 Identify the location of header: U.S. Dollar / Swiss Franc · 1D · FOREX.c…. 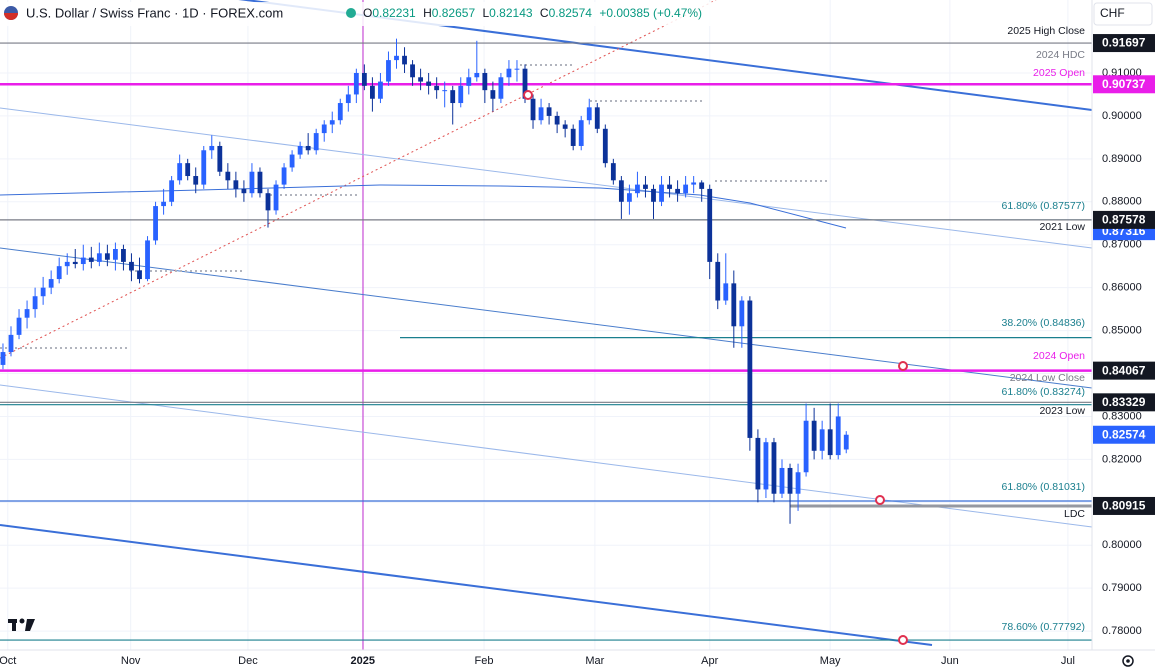
(576, 14).